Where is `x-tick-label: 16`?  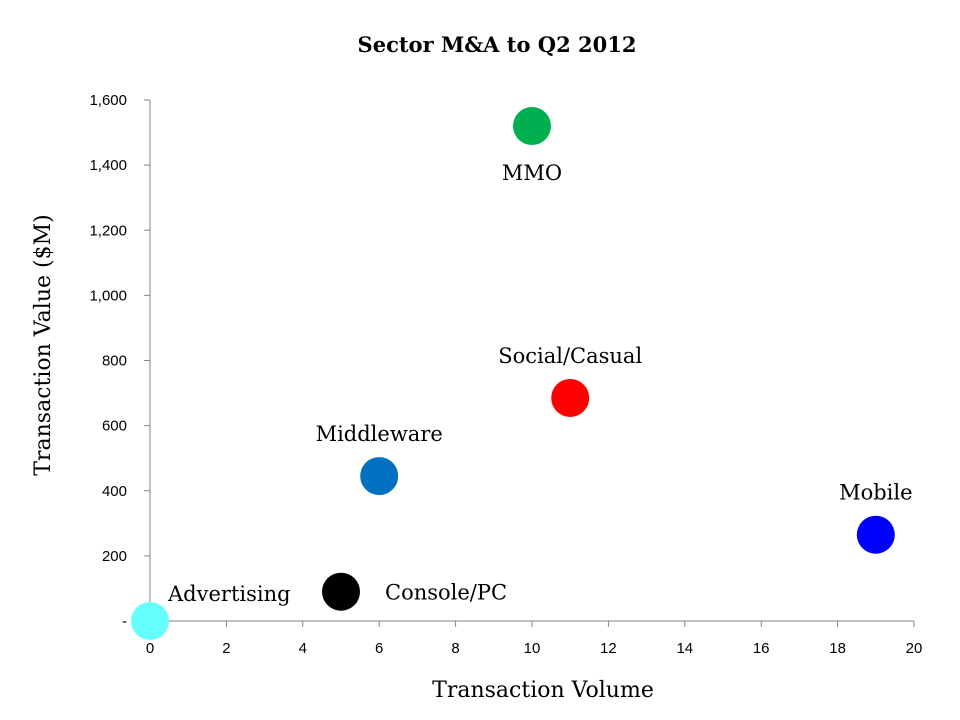 x-tick-label: 16 is located at coordinates (761, 648).